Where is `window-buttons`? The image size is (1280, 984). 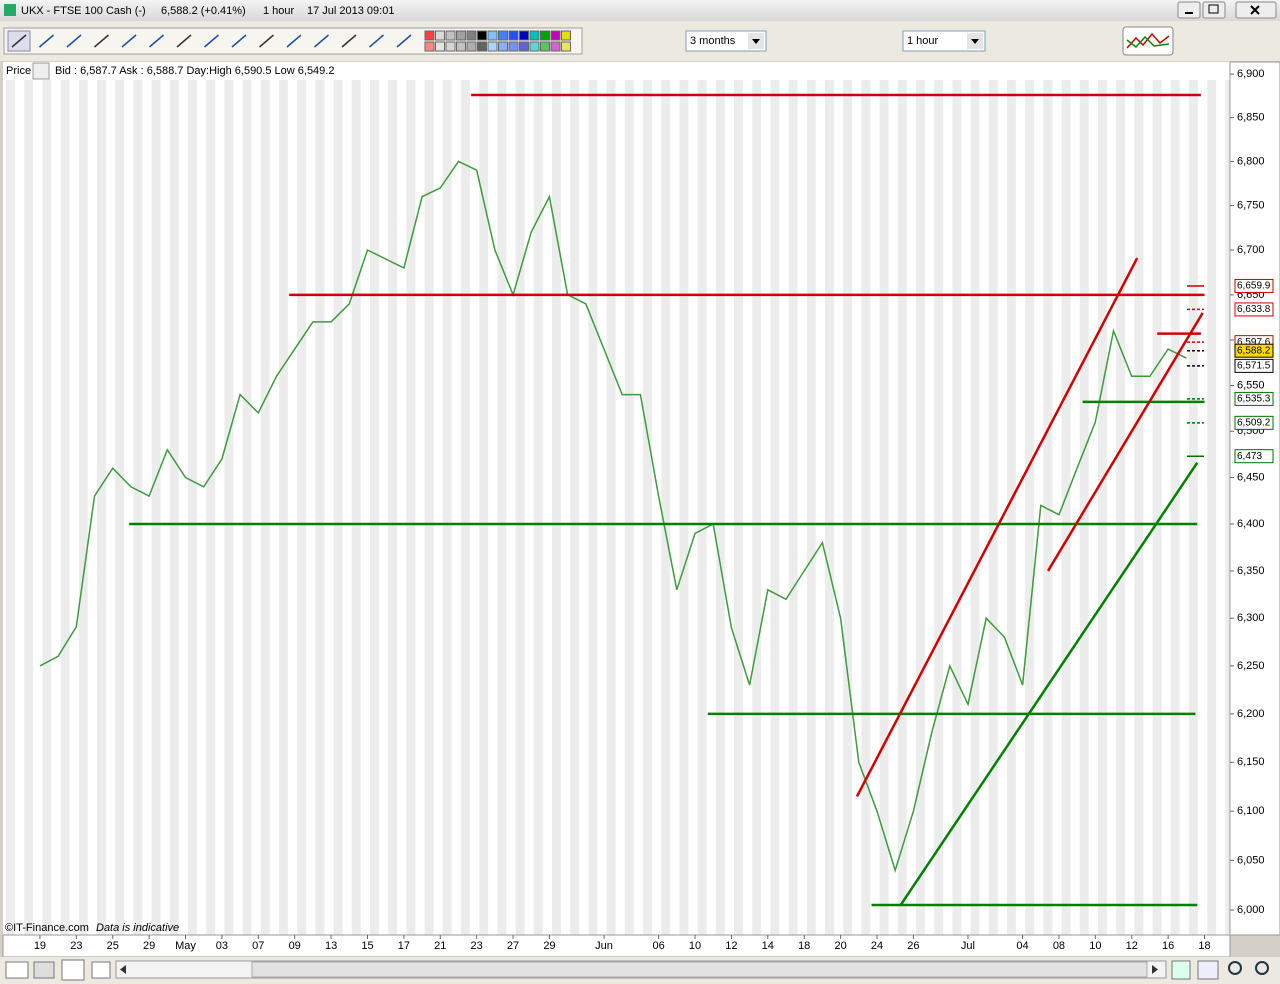 window-buttons is located at coordinates (1227, 10).